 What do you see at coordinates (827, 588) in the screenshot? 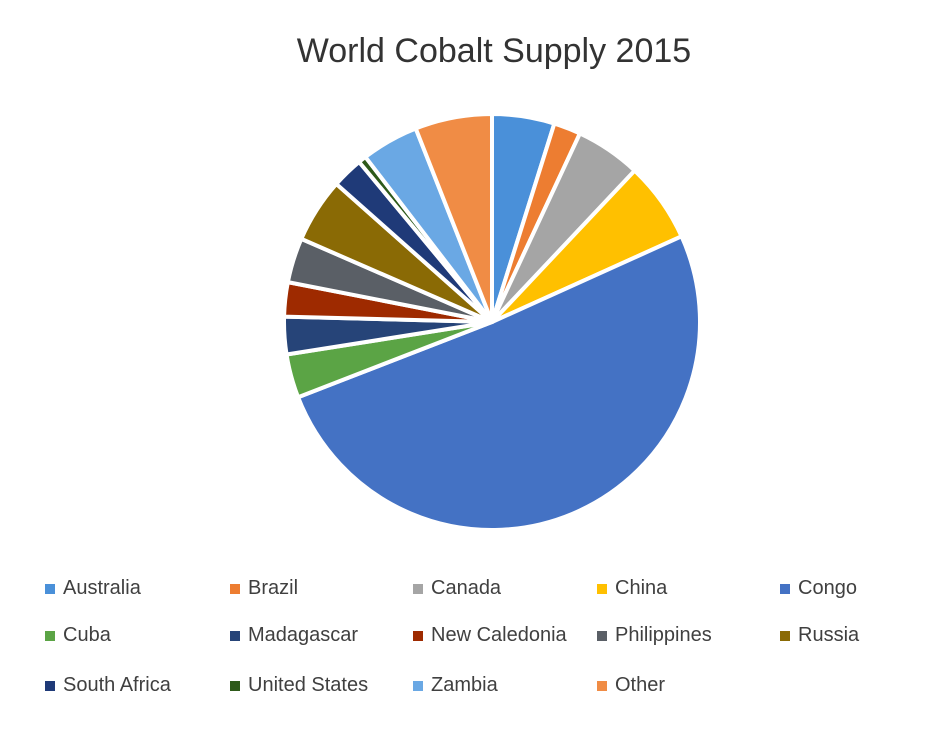
I see `legend-label: Congo` at bounding box center [827, 588].